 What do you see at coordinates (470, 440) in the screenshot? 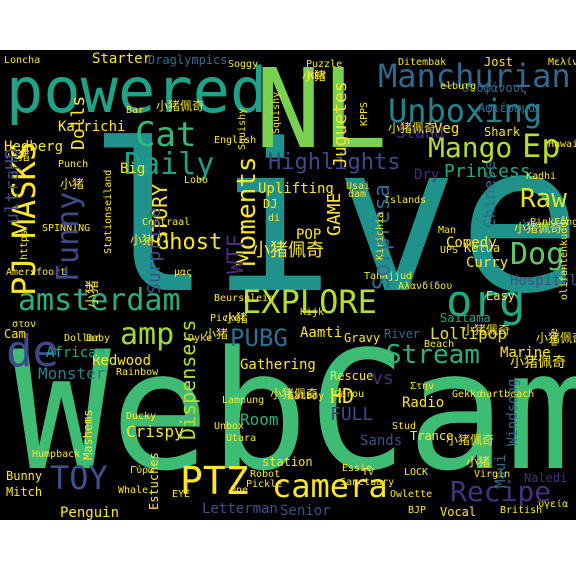
I see `word-cjk12: 小猪佩奇` at bounding box center [470, 440].